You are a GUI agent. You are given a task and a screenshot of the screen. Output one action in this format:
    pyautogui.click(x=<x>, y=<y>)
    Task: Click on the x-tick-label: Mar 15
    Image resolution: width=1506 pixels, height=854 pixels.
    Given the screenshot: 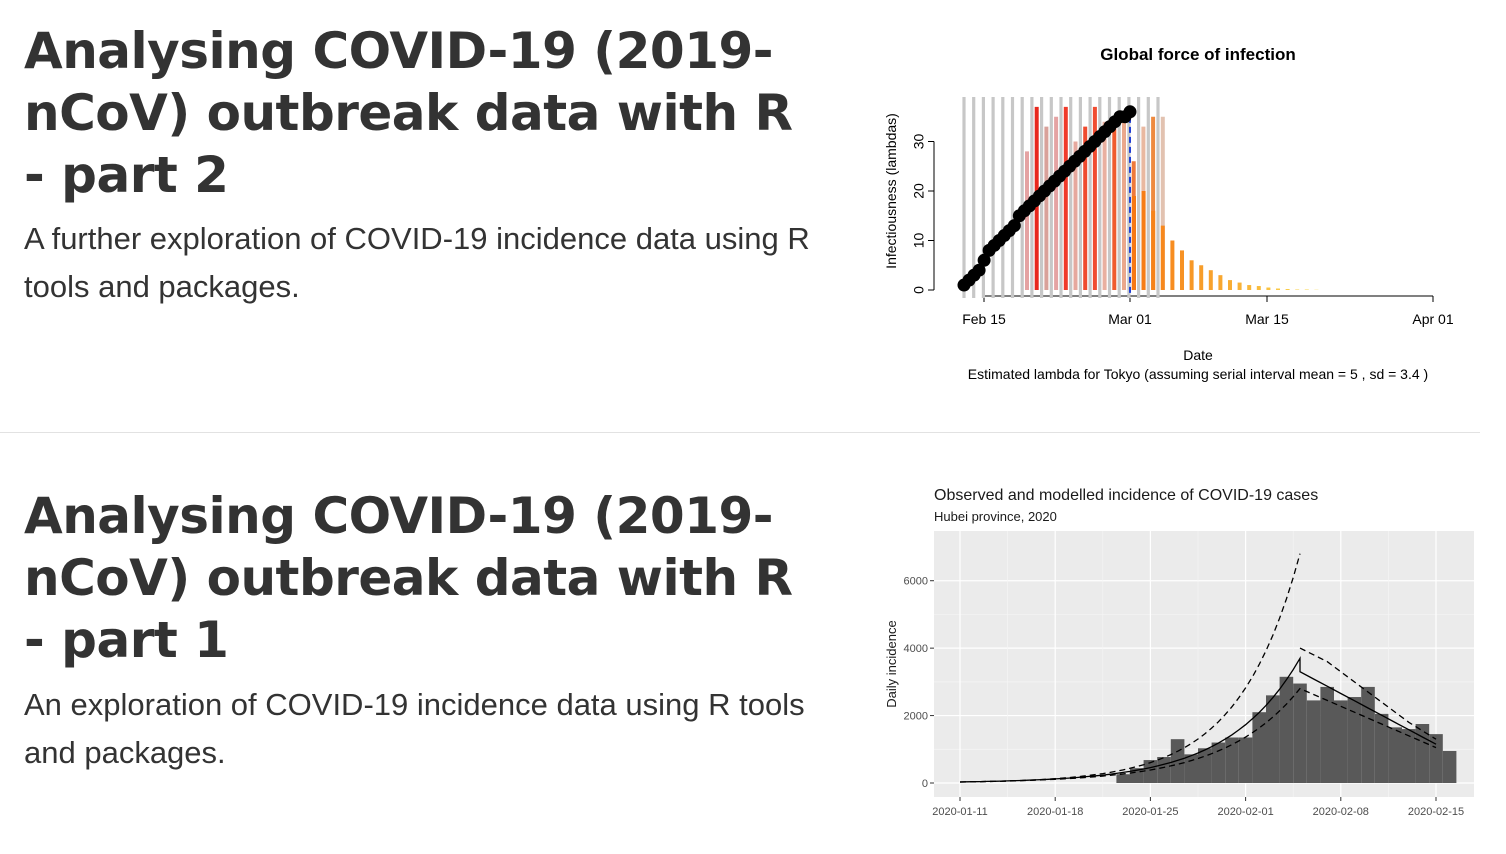 What is the action you would take?
    pyautogui.click(x=1267, y=319)
    